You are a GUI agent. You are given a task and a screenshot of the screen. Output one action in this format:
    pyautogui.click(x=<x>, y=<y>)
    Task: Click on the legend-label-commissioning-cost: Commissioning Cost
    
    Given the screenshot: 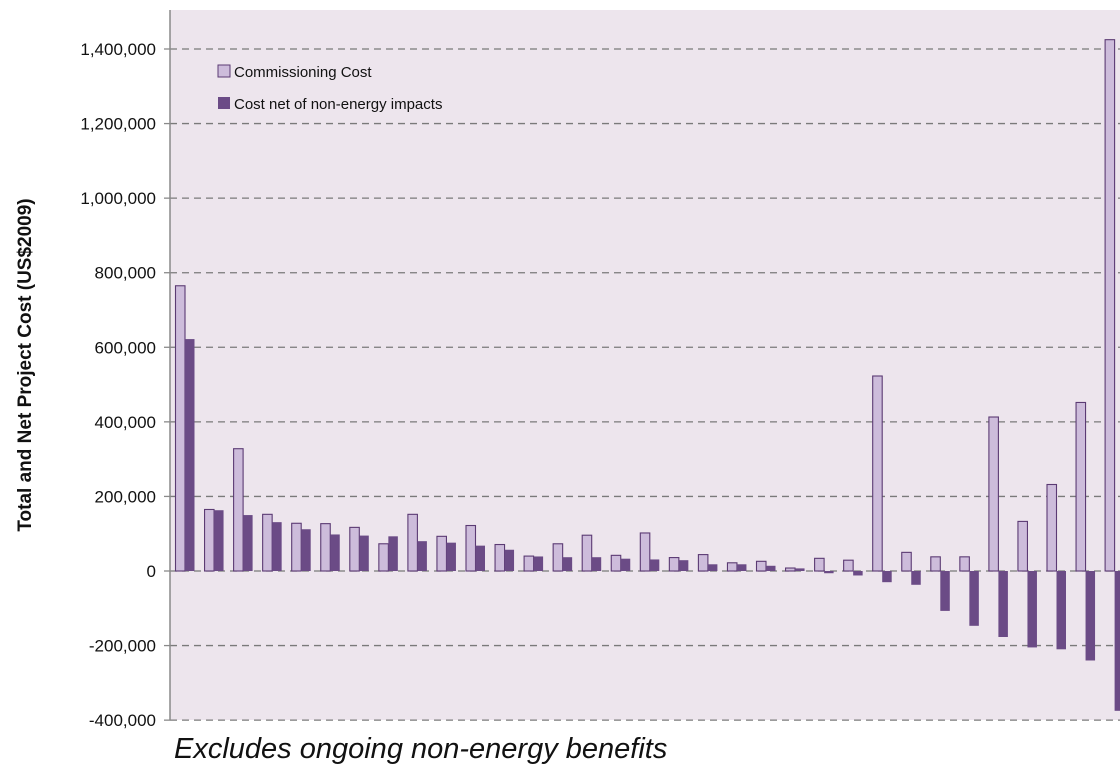 What is the action you would take?
    pyautogui.click(x=303, y=72)
    